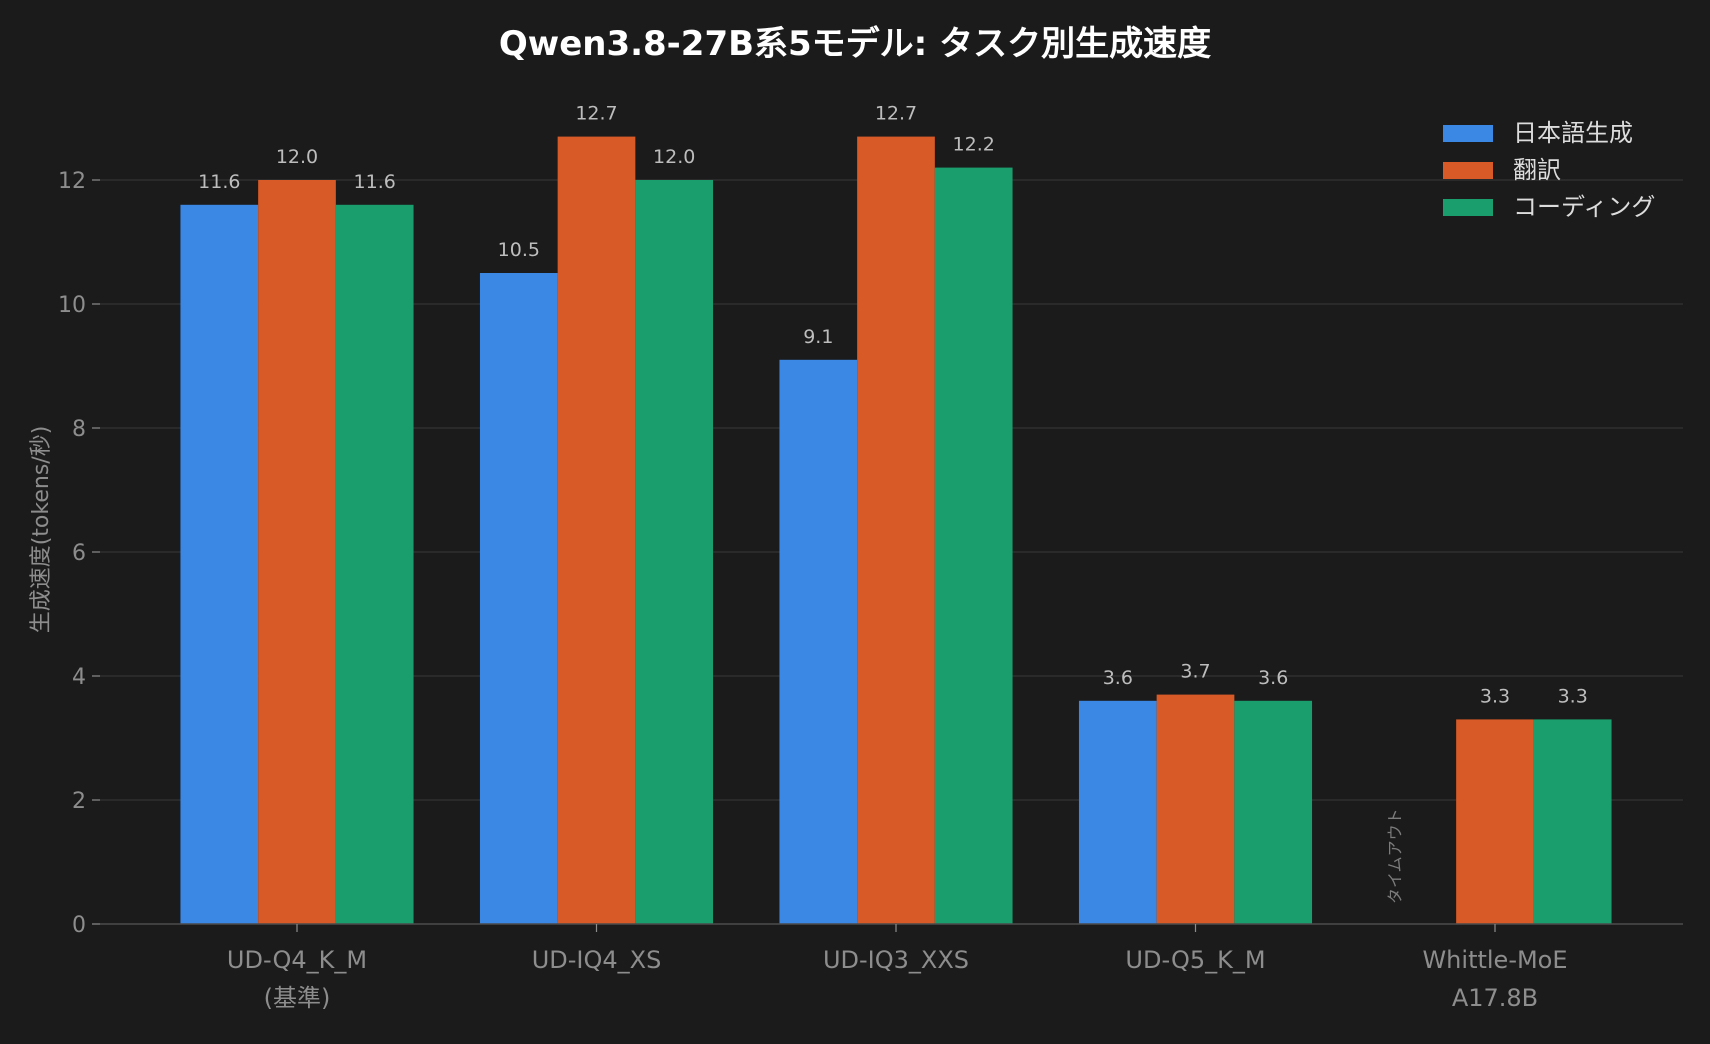  What do you see at coordinates (519, 250) in the screenshot?
I see `data-label: 10.5` at bounding box center [519, 250].